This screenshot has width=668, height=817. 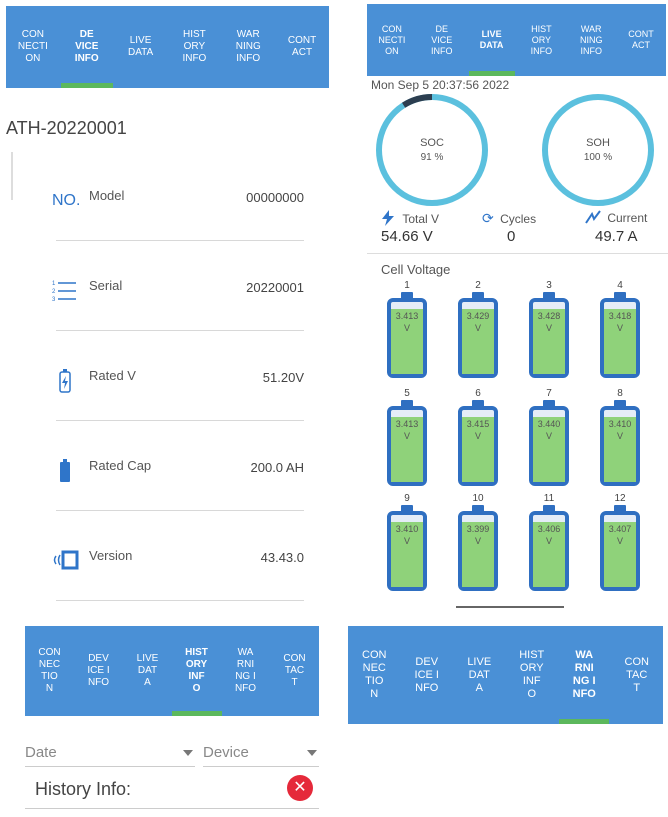 I want to click on device-id-title: ATH-20220001, so click(x=66, y=128).